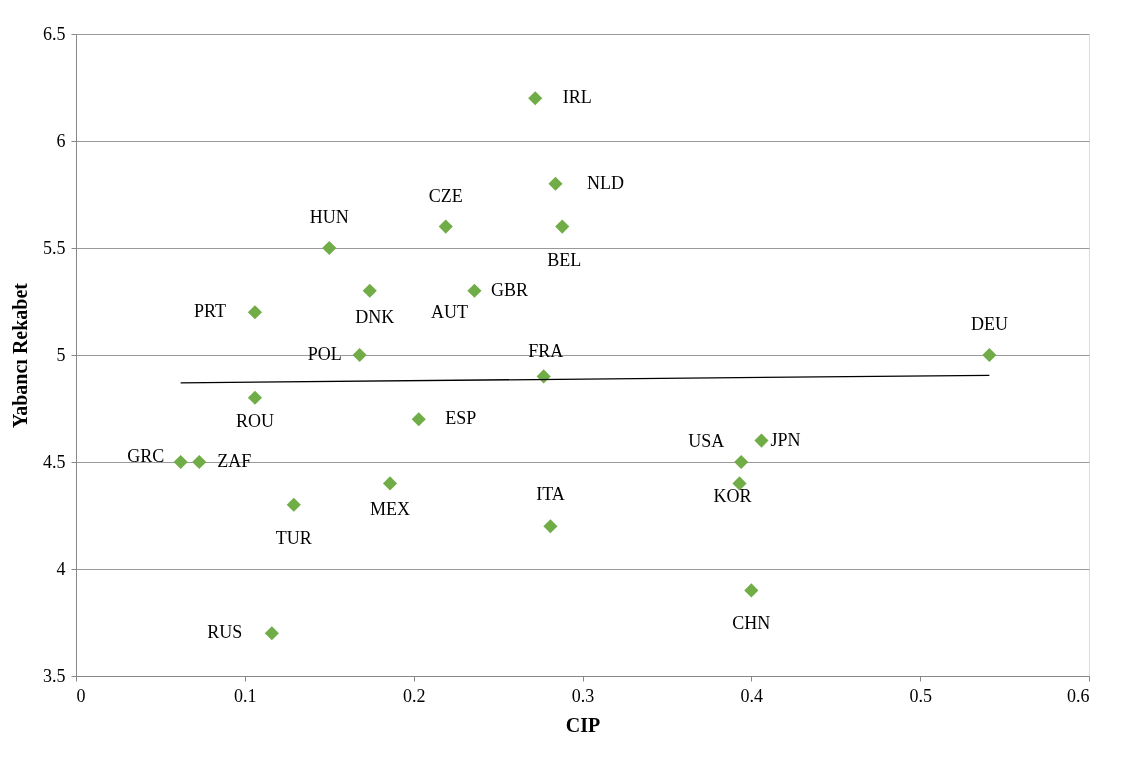 This screenshot has height=760, width=1131. What do you see at coordinates (54, 461) in the screenshot?
I see `y-tick-label: 4.5` at bounding box center [54, 461].